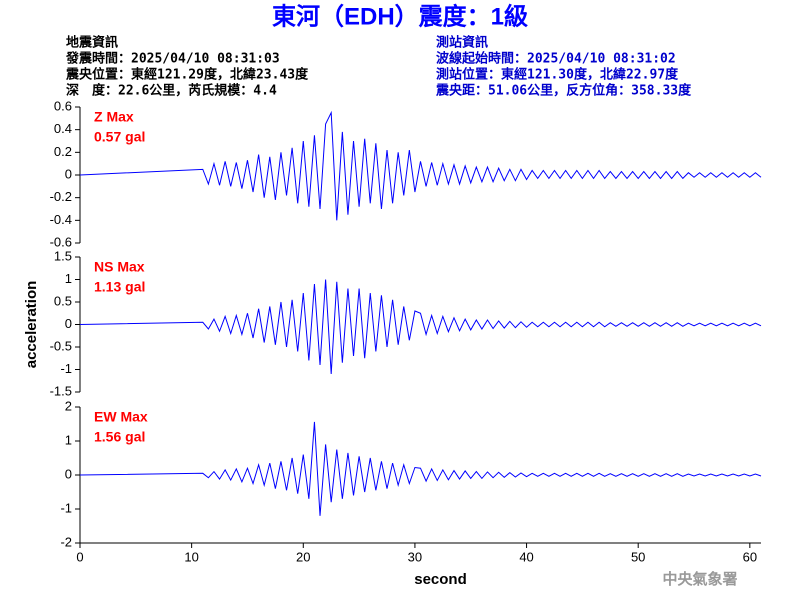 The width and height of the screenshot is (800, 600). Describe the element at coordinates (121, 417) in the screenshot. I see `annotation: EW Max` at that location.